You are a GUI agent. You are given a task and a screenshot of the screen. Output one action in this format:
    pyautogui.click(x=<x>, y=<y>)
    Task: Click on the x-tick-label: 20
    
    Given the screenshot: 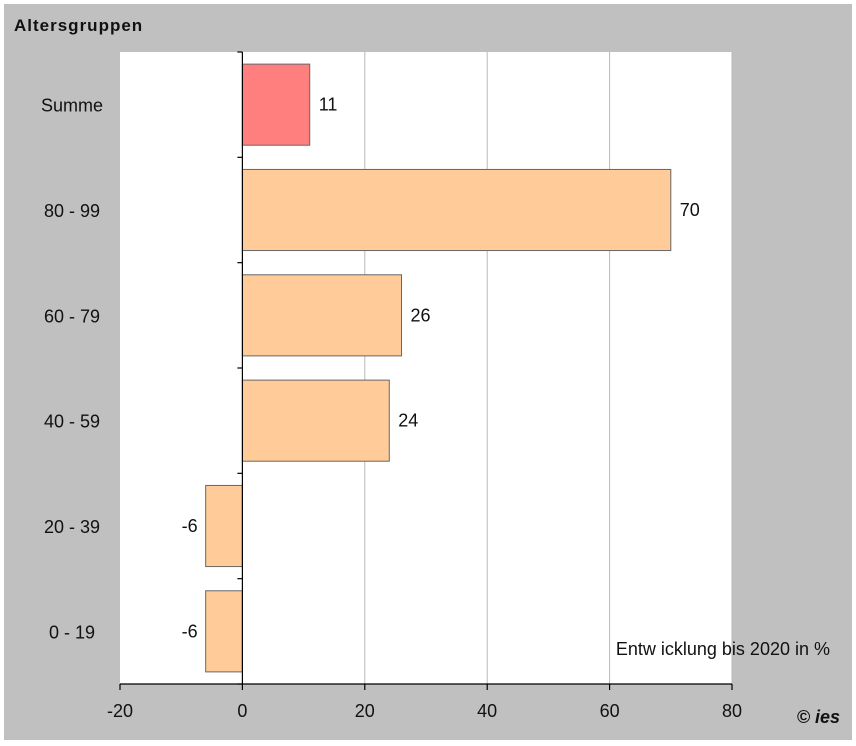 What is the action you would take?
    pyautogui.click(x=365, y=711)
    